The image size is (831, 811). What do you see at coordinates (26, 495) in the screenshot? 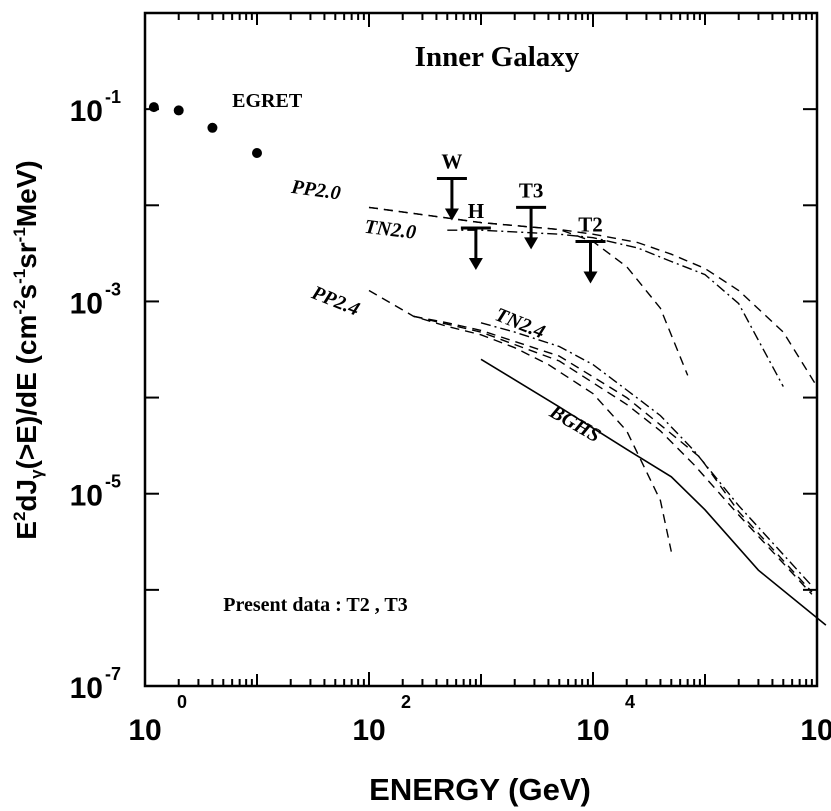
I see `y-axis-label-part: dJ` at bounding box center [26, 495].